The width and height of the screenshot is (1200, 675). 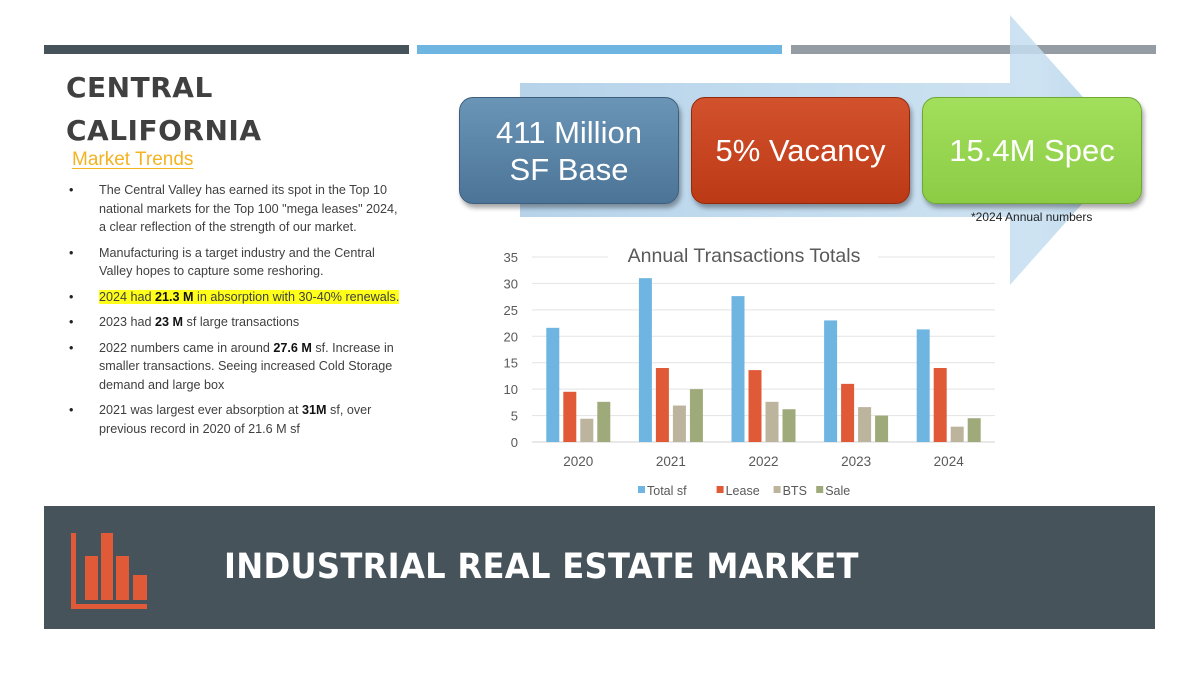 What do you see at coordinates (973, 49) in the screenshot?
I see `top-rule-gray` at bounding box center [973, 49].